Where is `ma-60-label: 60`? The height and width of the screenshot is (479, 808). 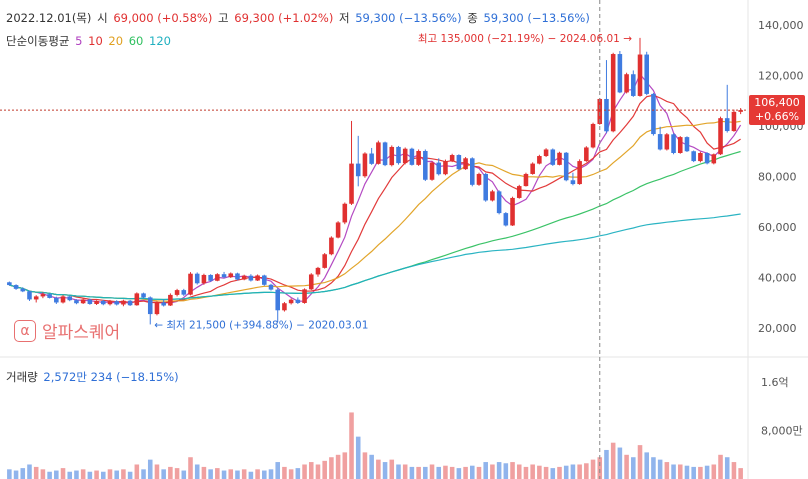
ma-60-label: 60 is located at coordinates (136, 41).